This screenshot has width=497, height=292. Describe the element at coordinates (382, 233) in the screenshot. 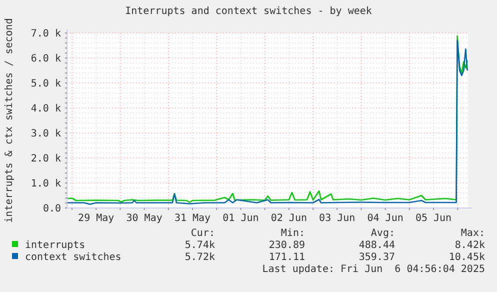

I see `text: Avg:` at that location.